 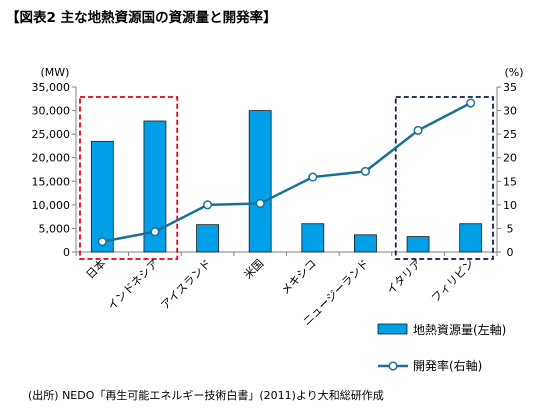 What do you see at coordinates (510, 181) in the screenshot?
I see `right-tick-label: 15` at bounding box center [510, 181].